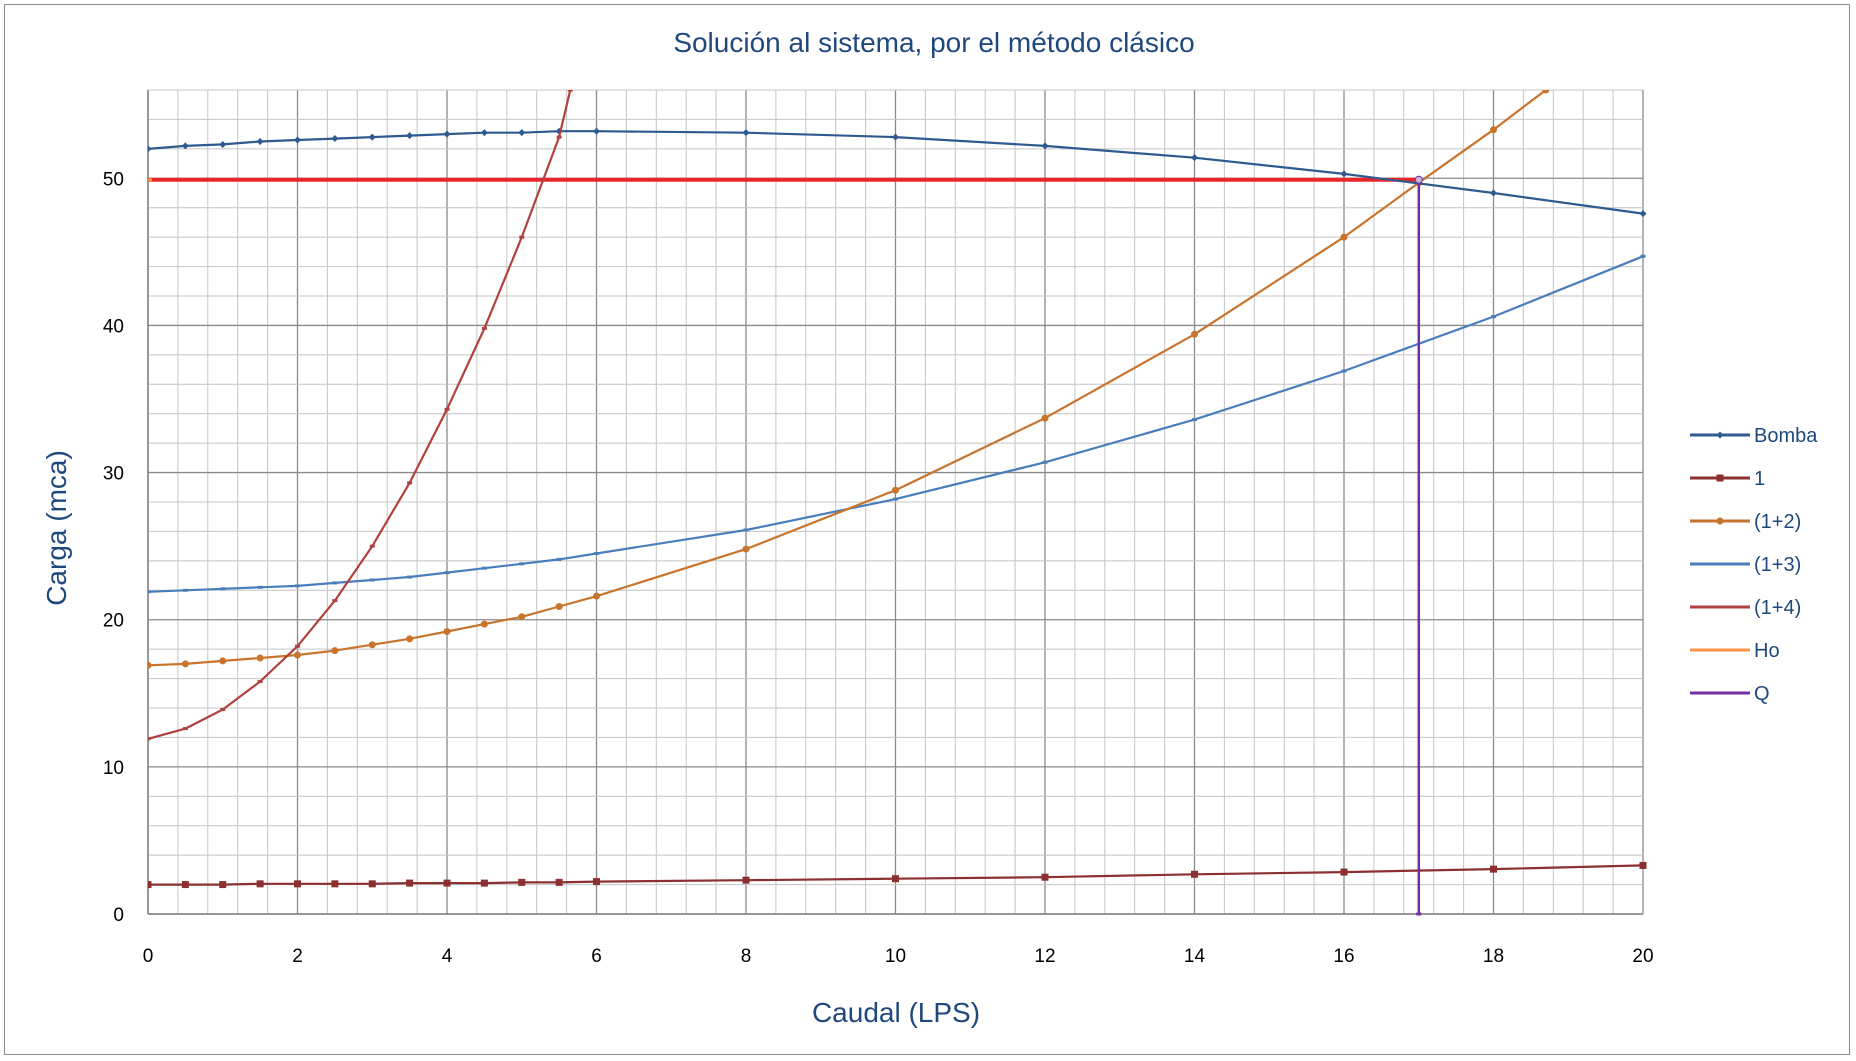 The height and width of the screenshot is (1061, 1856). Describe the element at coordinates (1786, 436) in the screenshot. I see `legend-item-bomba-label: Bomba` at that location.